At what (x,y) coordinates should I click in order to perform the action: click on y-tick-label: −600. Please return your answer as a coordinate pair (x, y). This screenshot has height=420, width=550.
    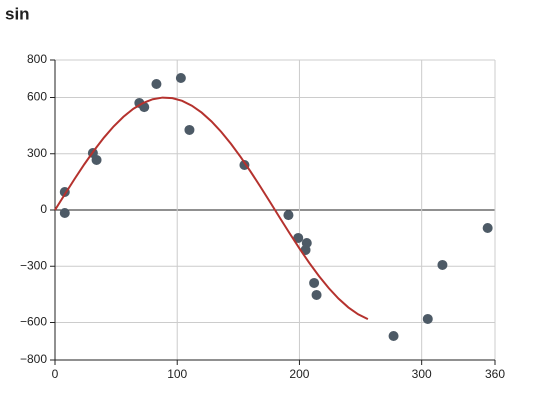
    Looking at the image, I should click on (33, 322).